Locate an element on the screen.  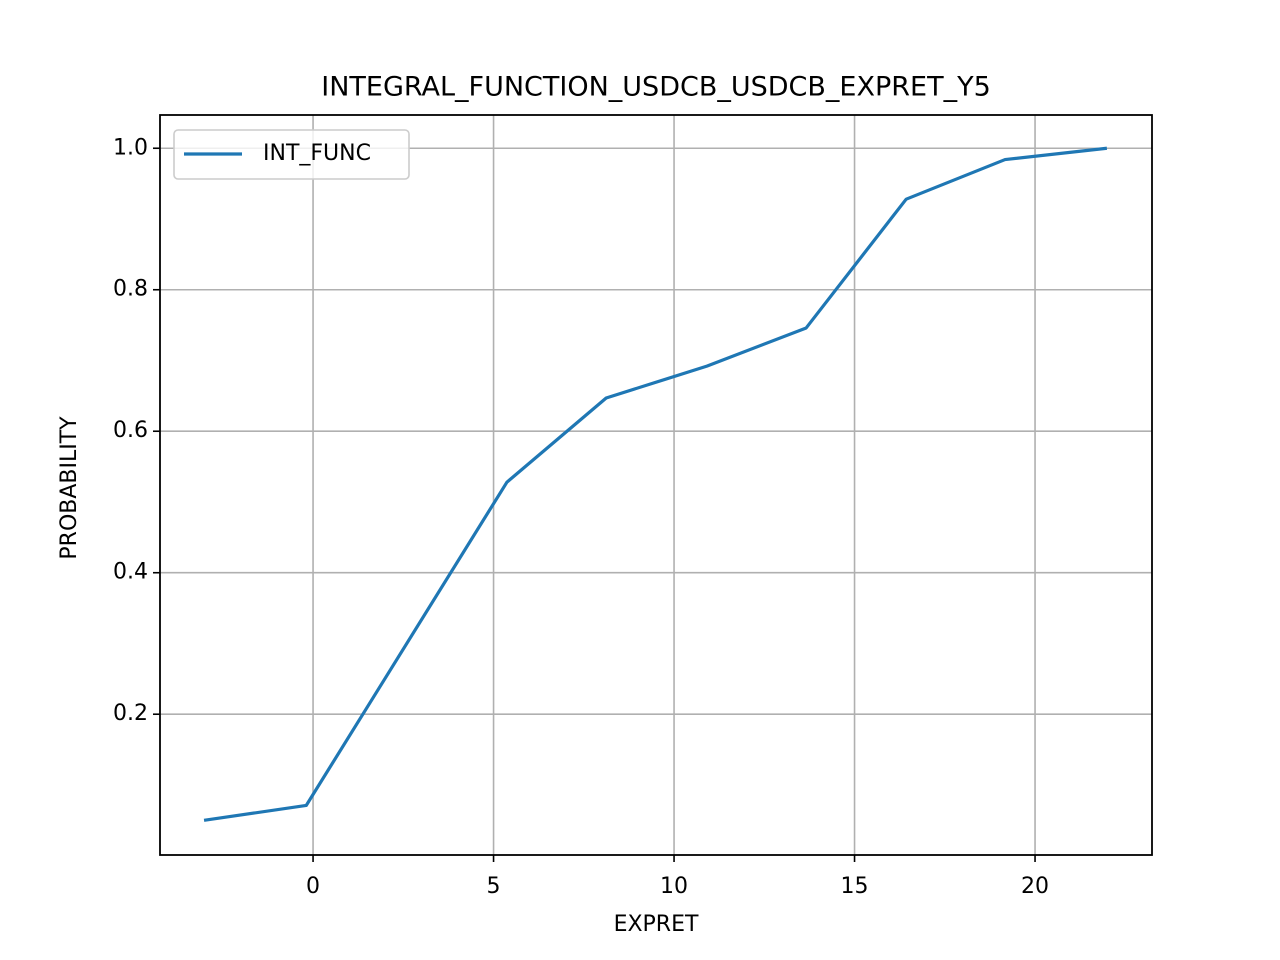
x-tick-label: 15 is located at coordinates (855, 886).